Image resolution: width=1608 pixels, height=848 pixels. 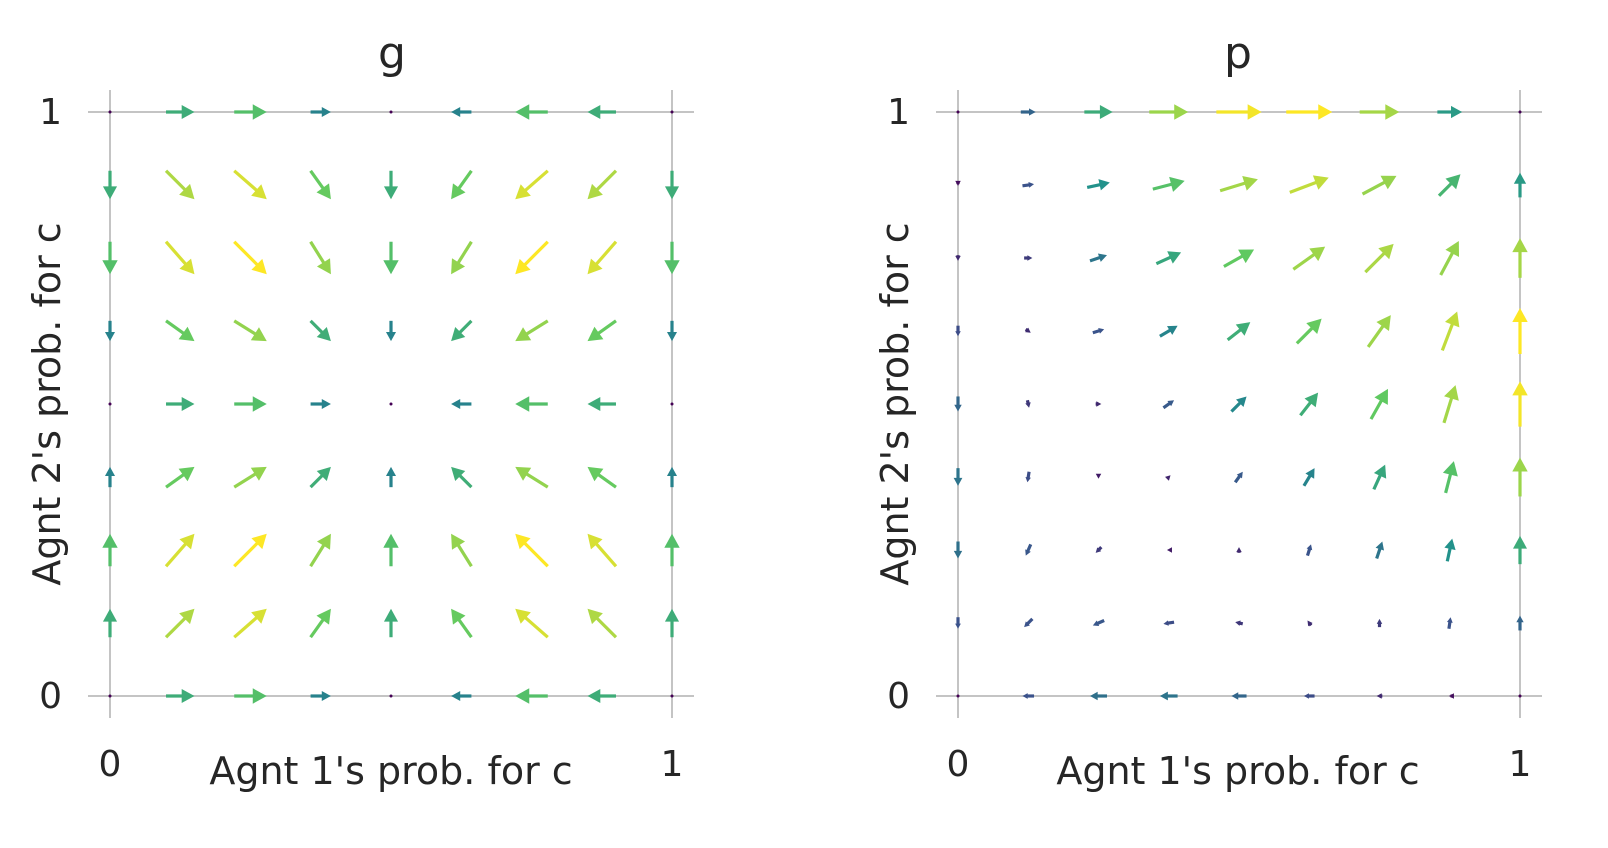 What do you see at coordinates (50, 112) in the screenshot?
I see `y-tick-label: 1` at bounding box center [50, 112].